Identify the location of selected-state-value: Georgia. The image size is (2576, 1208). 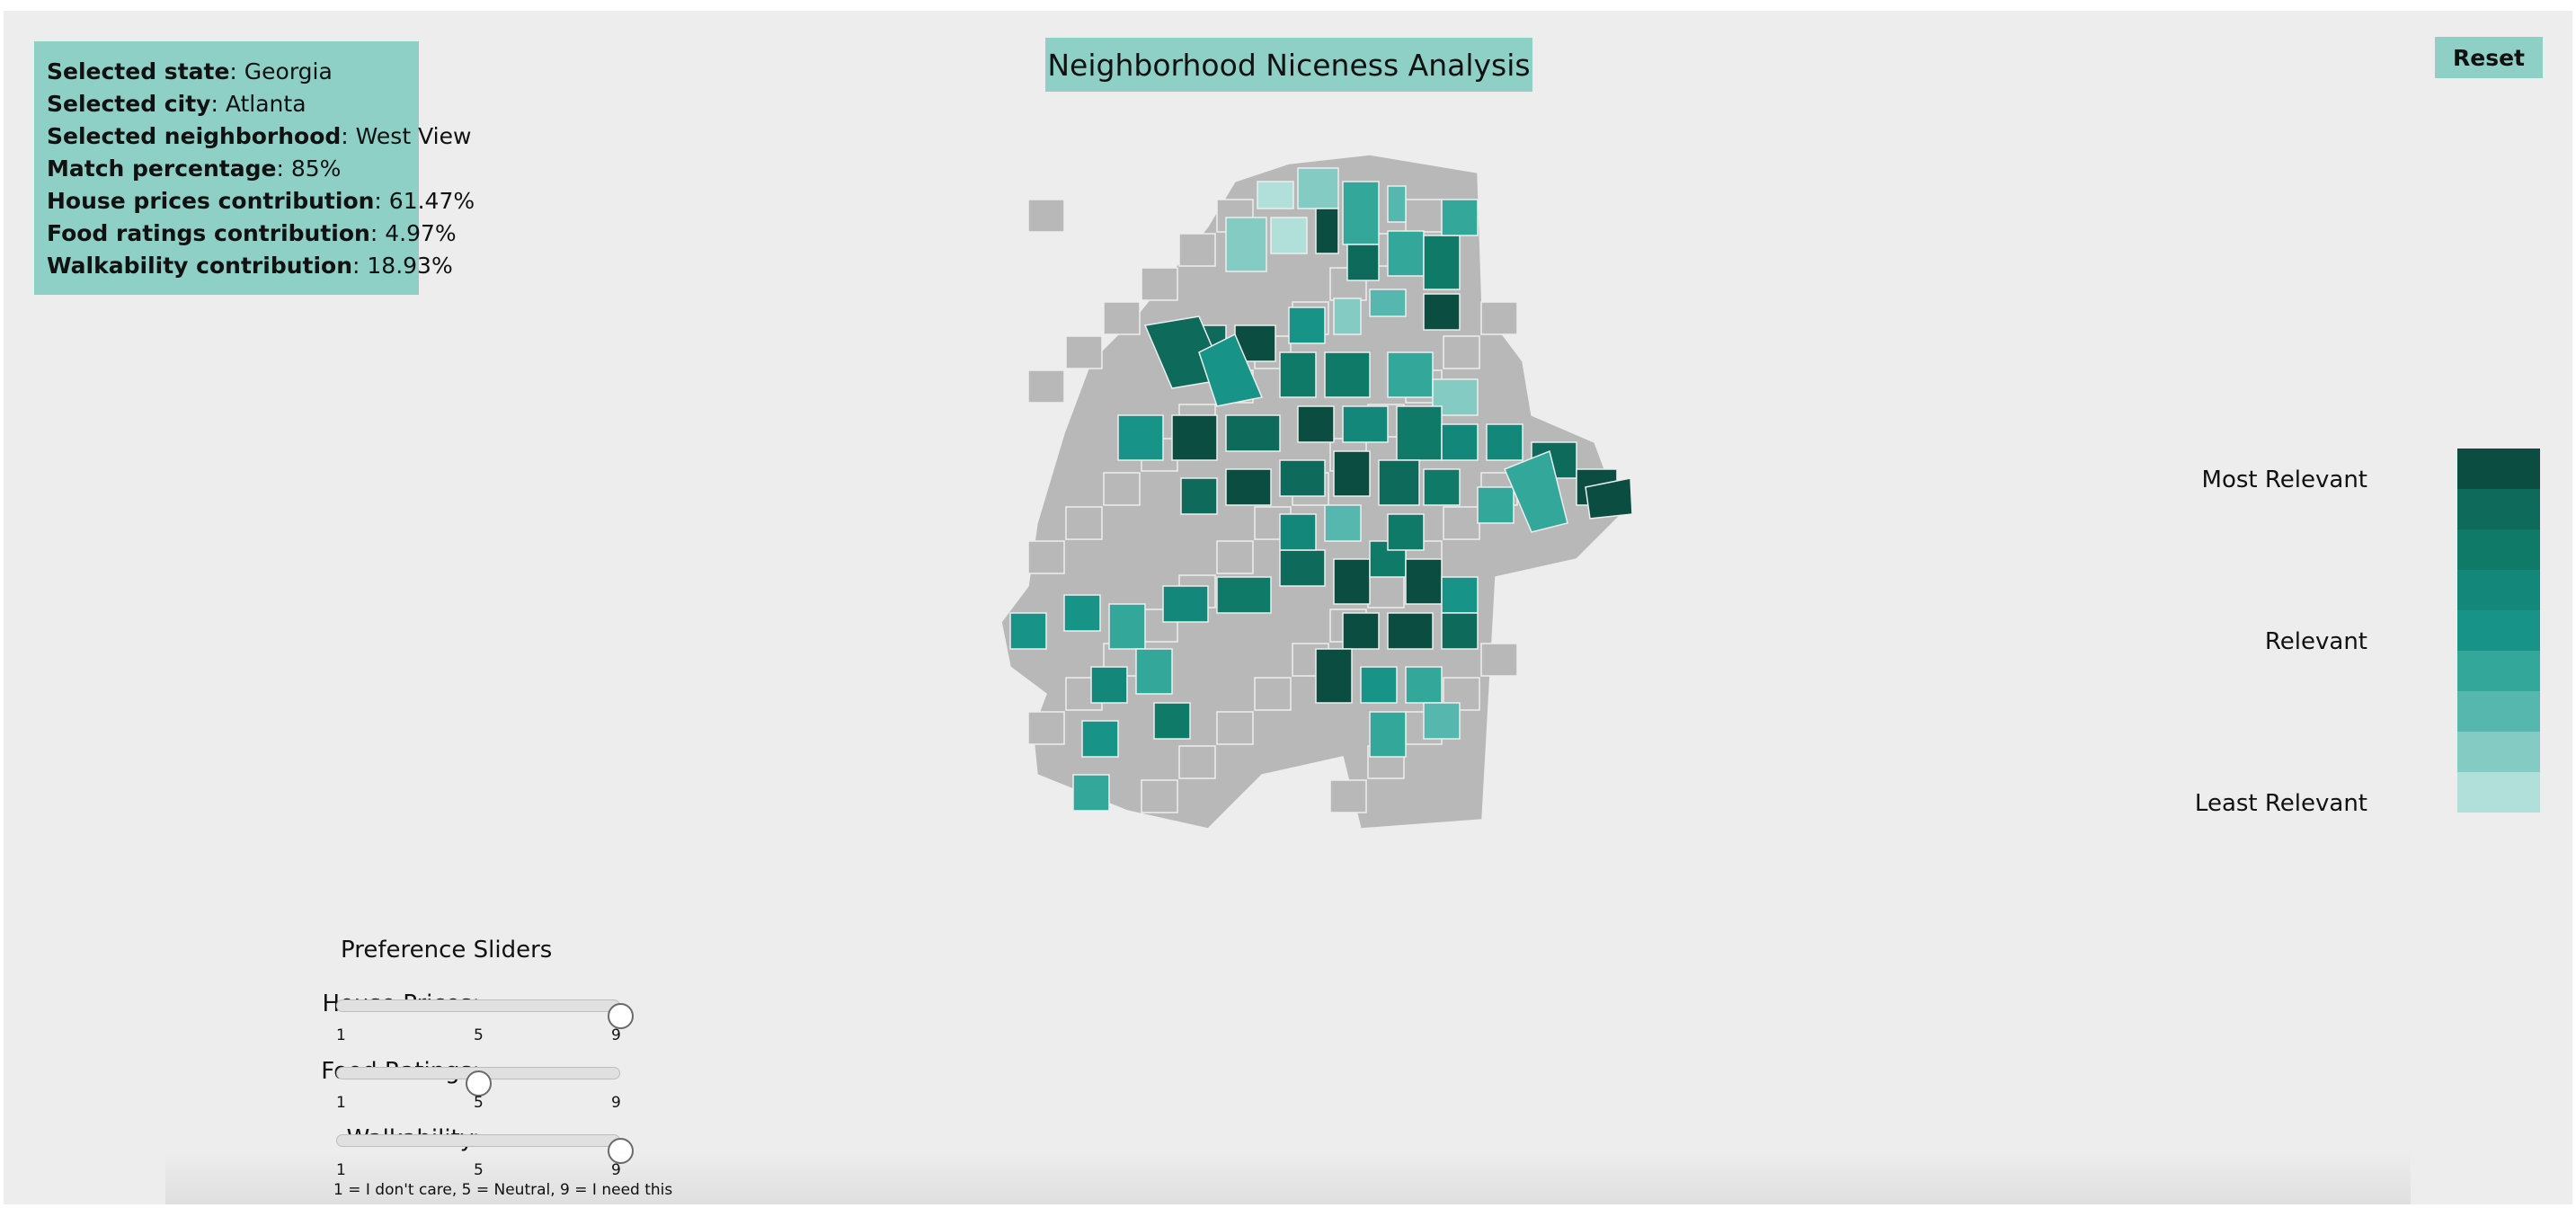
(288, 71).